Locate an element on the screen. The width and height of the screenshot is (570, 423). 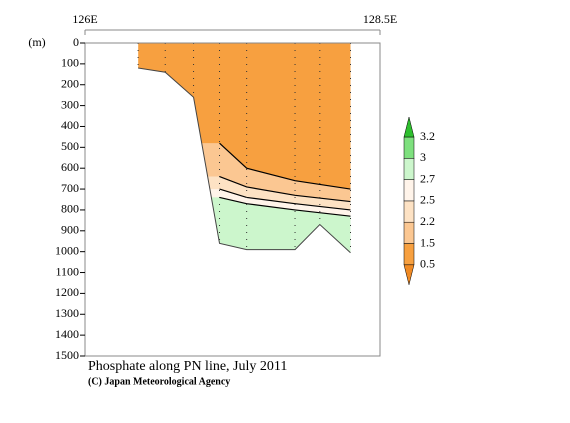
colorbar-label: 1.5 is located at coordinates (427, 242).